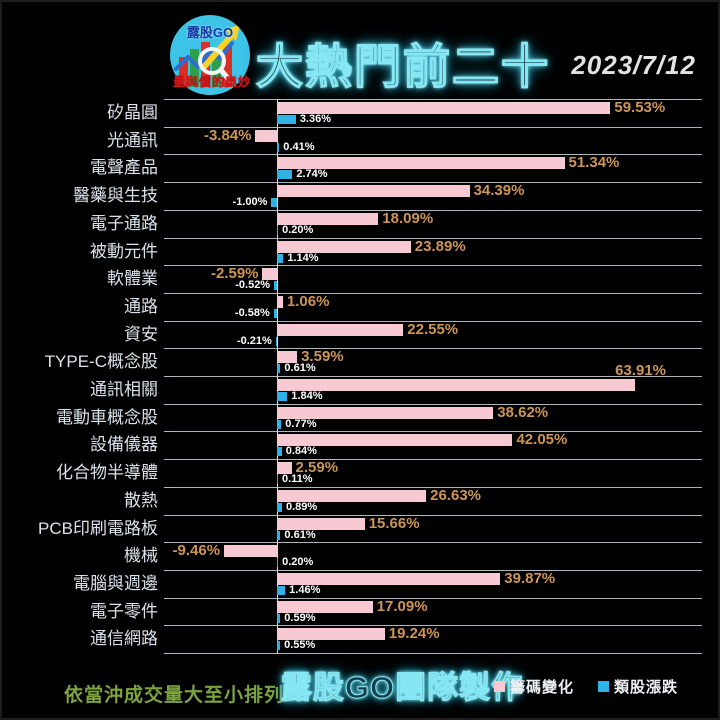 This screenshot has height=720, width=720. What do you see at coordinates (234, 274) in the screenshot?
I see `chip-change-value: -2.59%` at bounding box center [234, 274].